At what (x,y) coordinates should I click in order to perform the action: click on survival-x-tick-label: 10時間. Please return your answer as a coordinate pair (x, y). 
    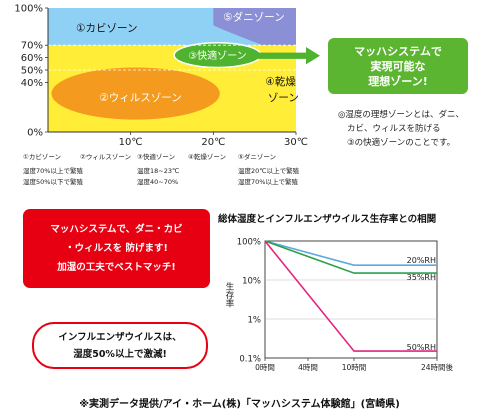
    Looking at the image, I should click on (354, 367).